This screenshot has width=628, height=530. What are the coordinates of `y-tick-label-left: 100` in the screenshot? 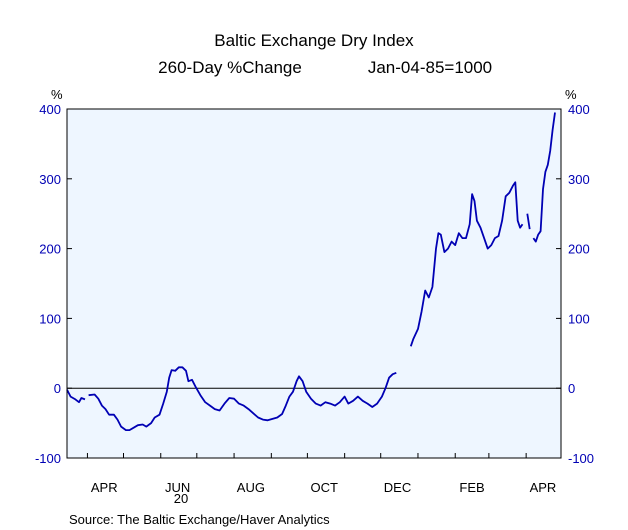 It's located at (50, 318).